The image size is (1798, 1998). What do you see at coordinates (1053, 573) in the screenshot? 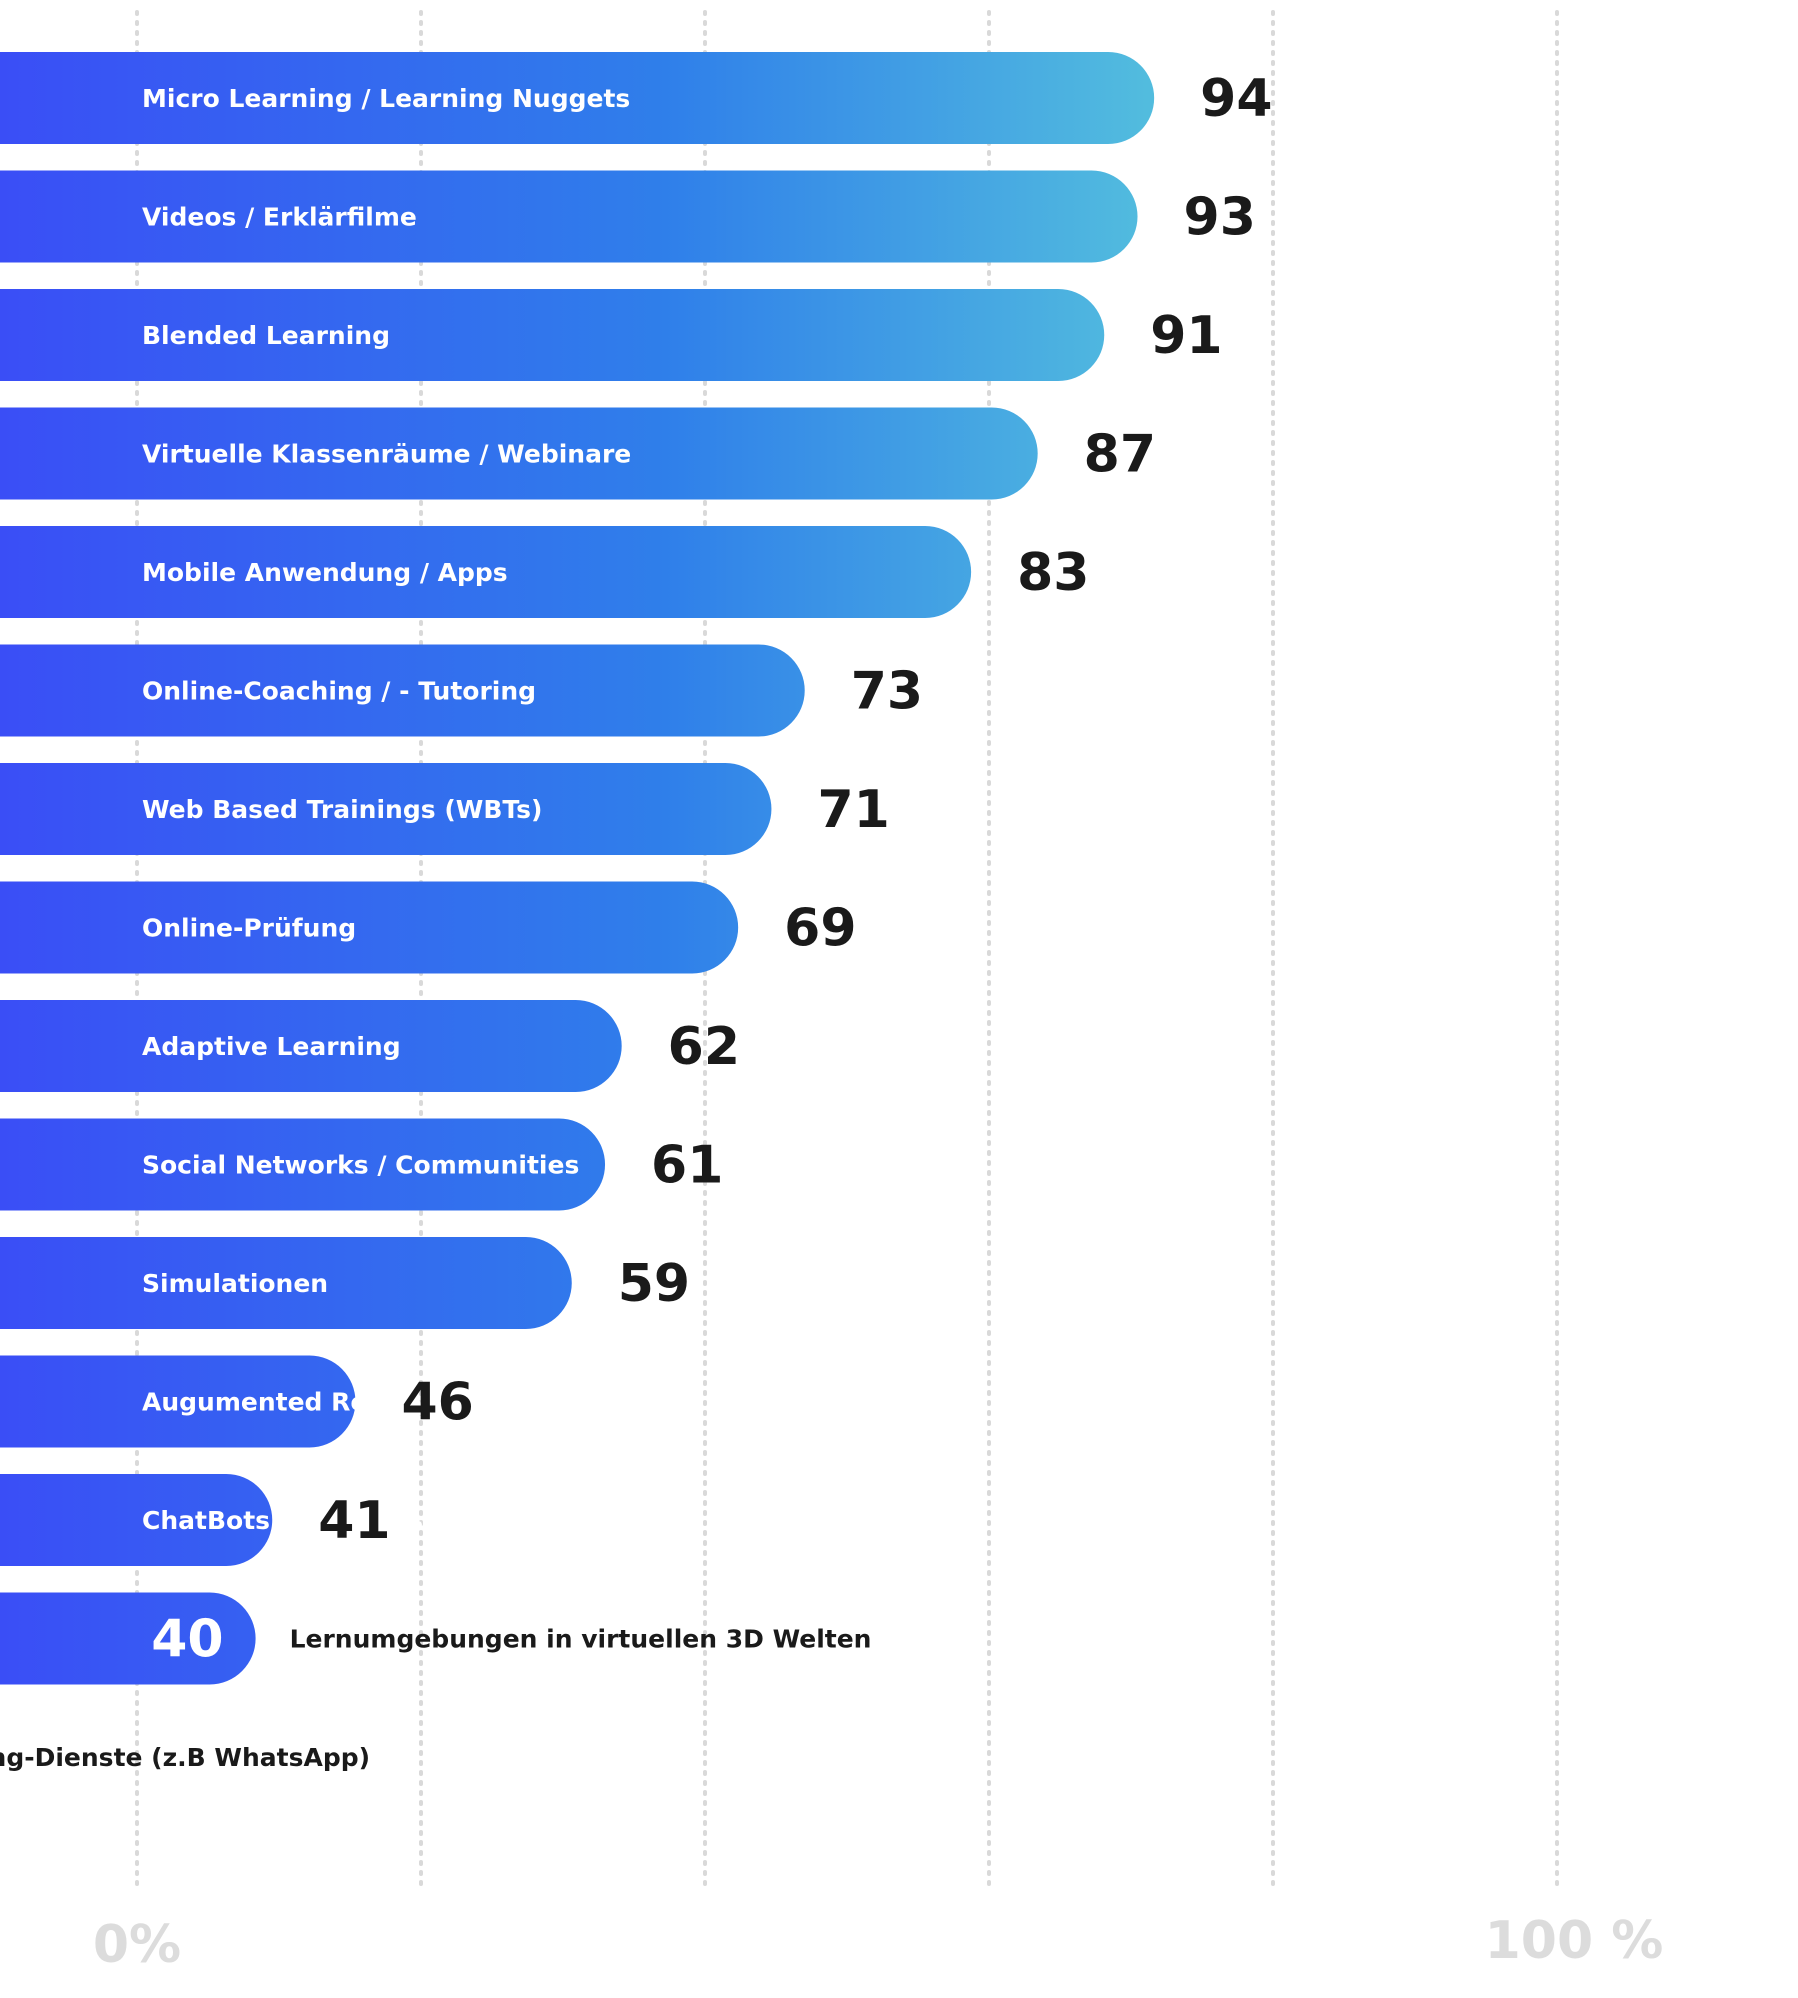
I see `value-label: 83` at bounding box center [1053, 573].